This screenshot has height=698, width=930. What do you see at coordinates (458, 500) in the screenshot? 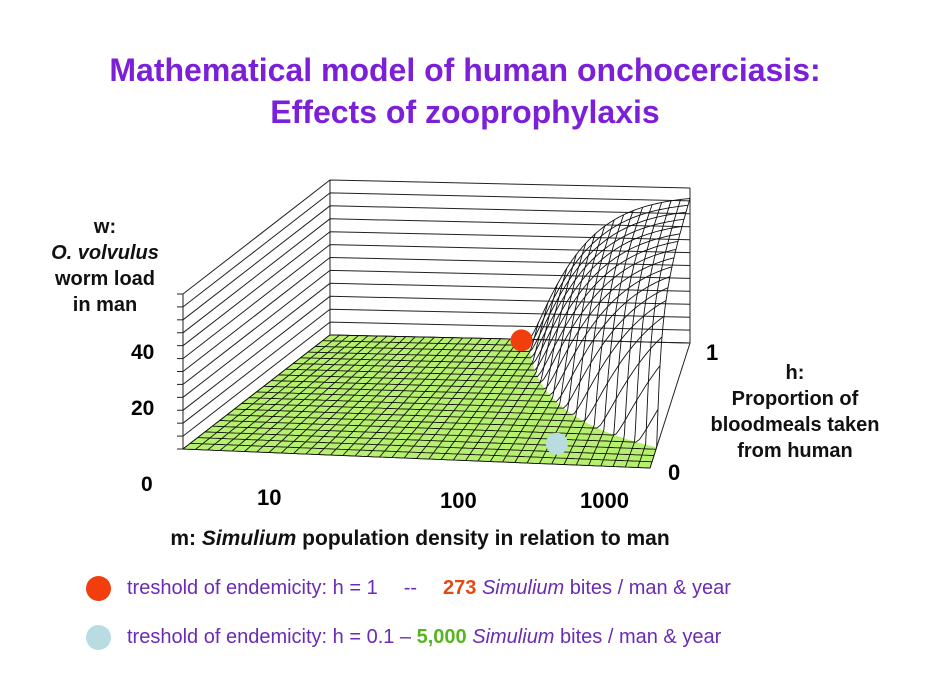
I see `x-tick-100: 100` at bounding box center [458, 500].